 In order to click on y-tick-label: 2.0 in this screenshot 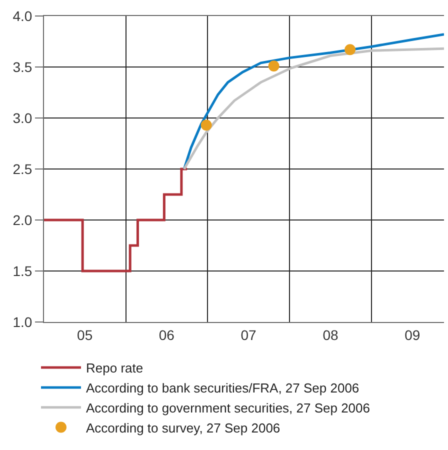, I will do `click(22, 220)`.